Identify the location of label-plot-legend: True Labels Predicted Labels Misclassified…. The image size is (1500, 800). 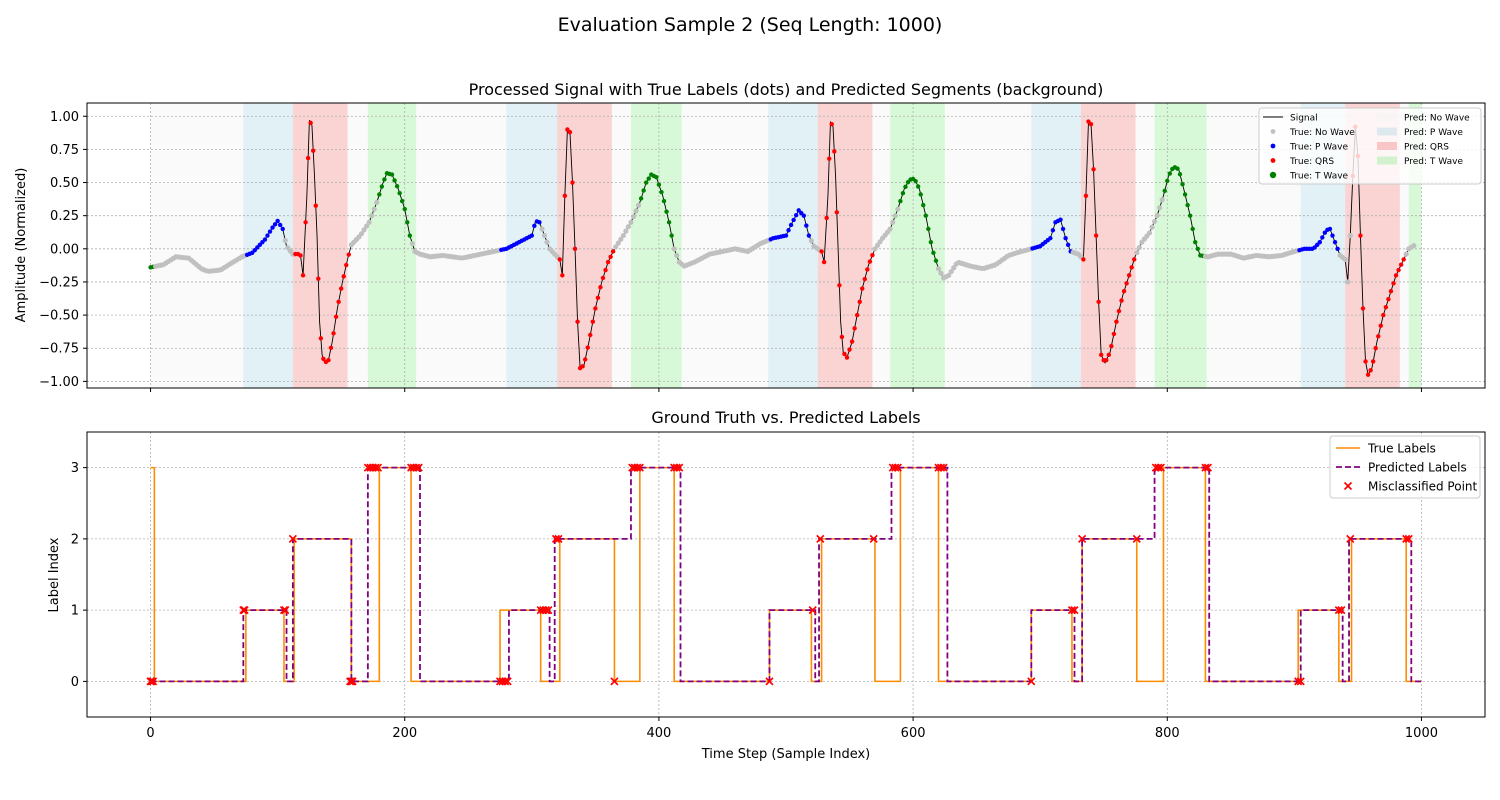
(1405, 467).